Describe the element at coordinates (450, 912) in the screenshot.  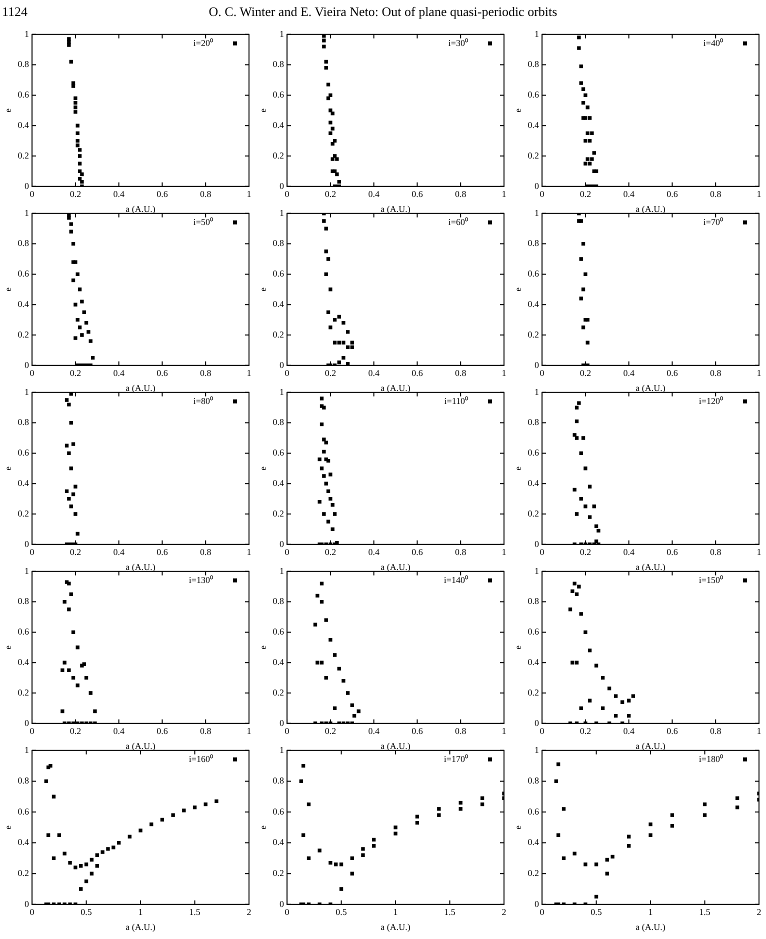
I see `x-tick-label: 1.5` at that location.